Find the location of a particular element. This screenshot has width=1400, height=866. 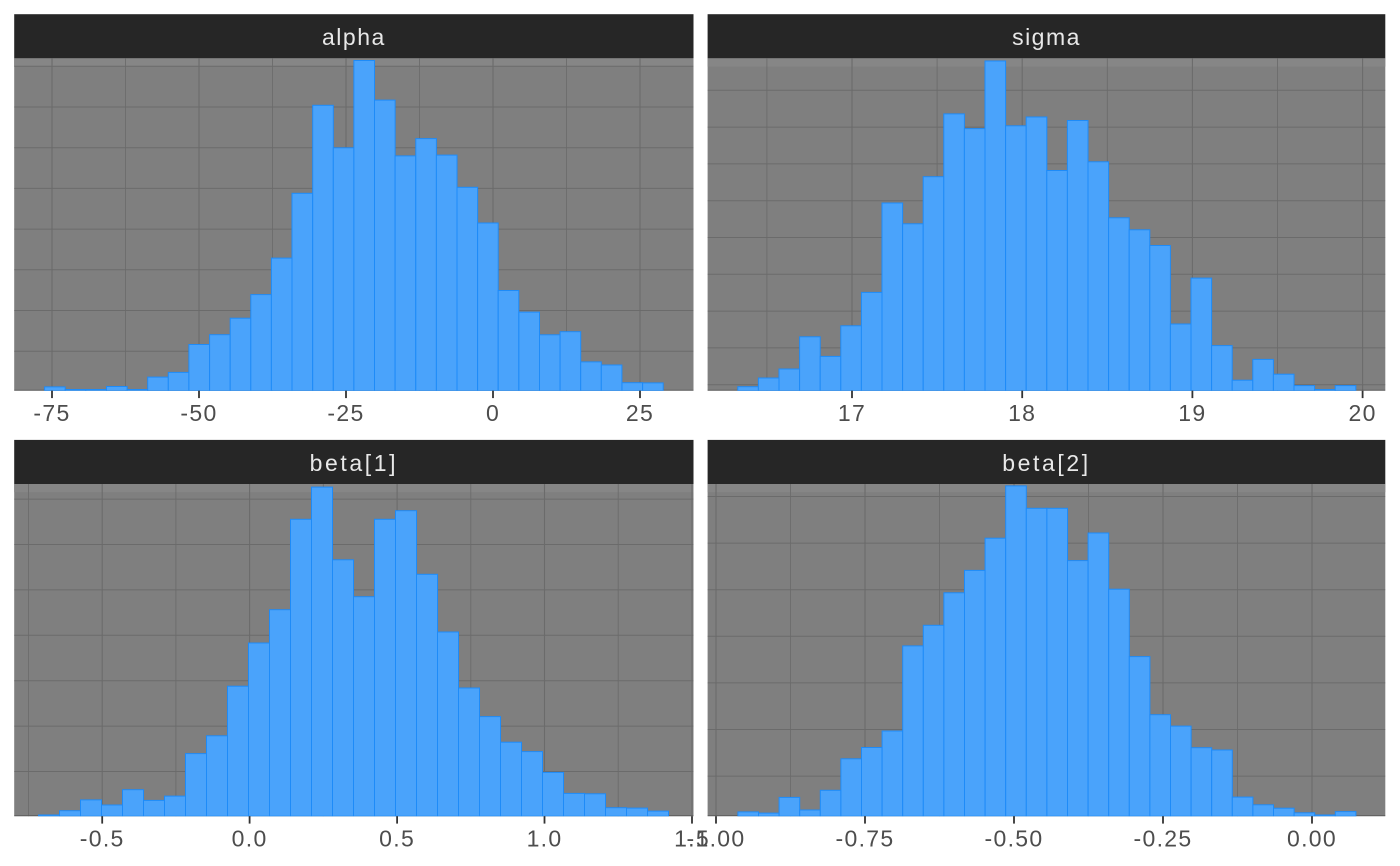

svg-text: 19 is located at coordinates (1192, 413).